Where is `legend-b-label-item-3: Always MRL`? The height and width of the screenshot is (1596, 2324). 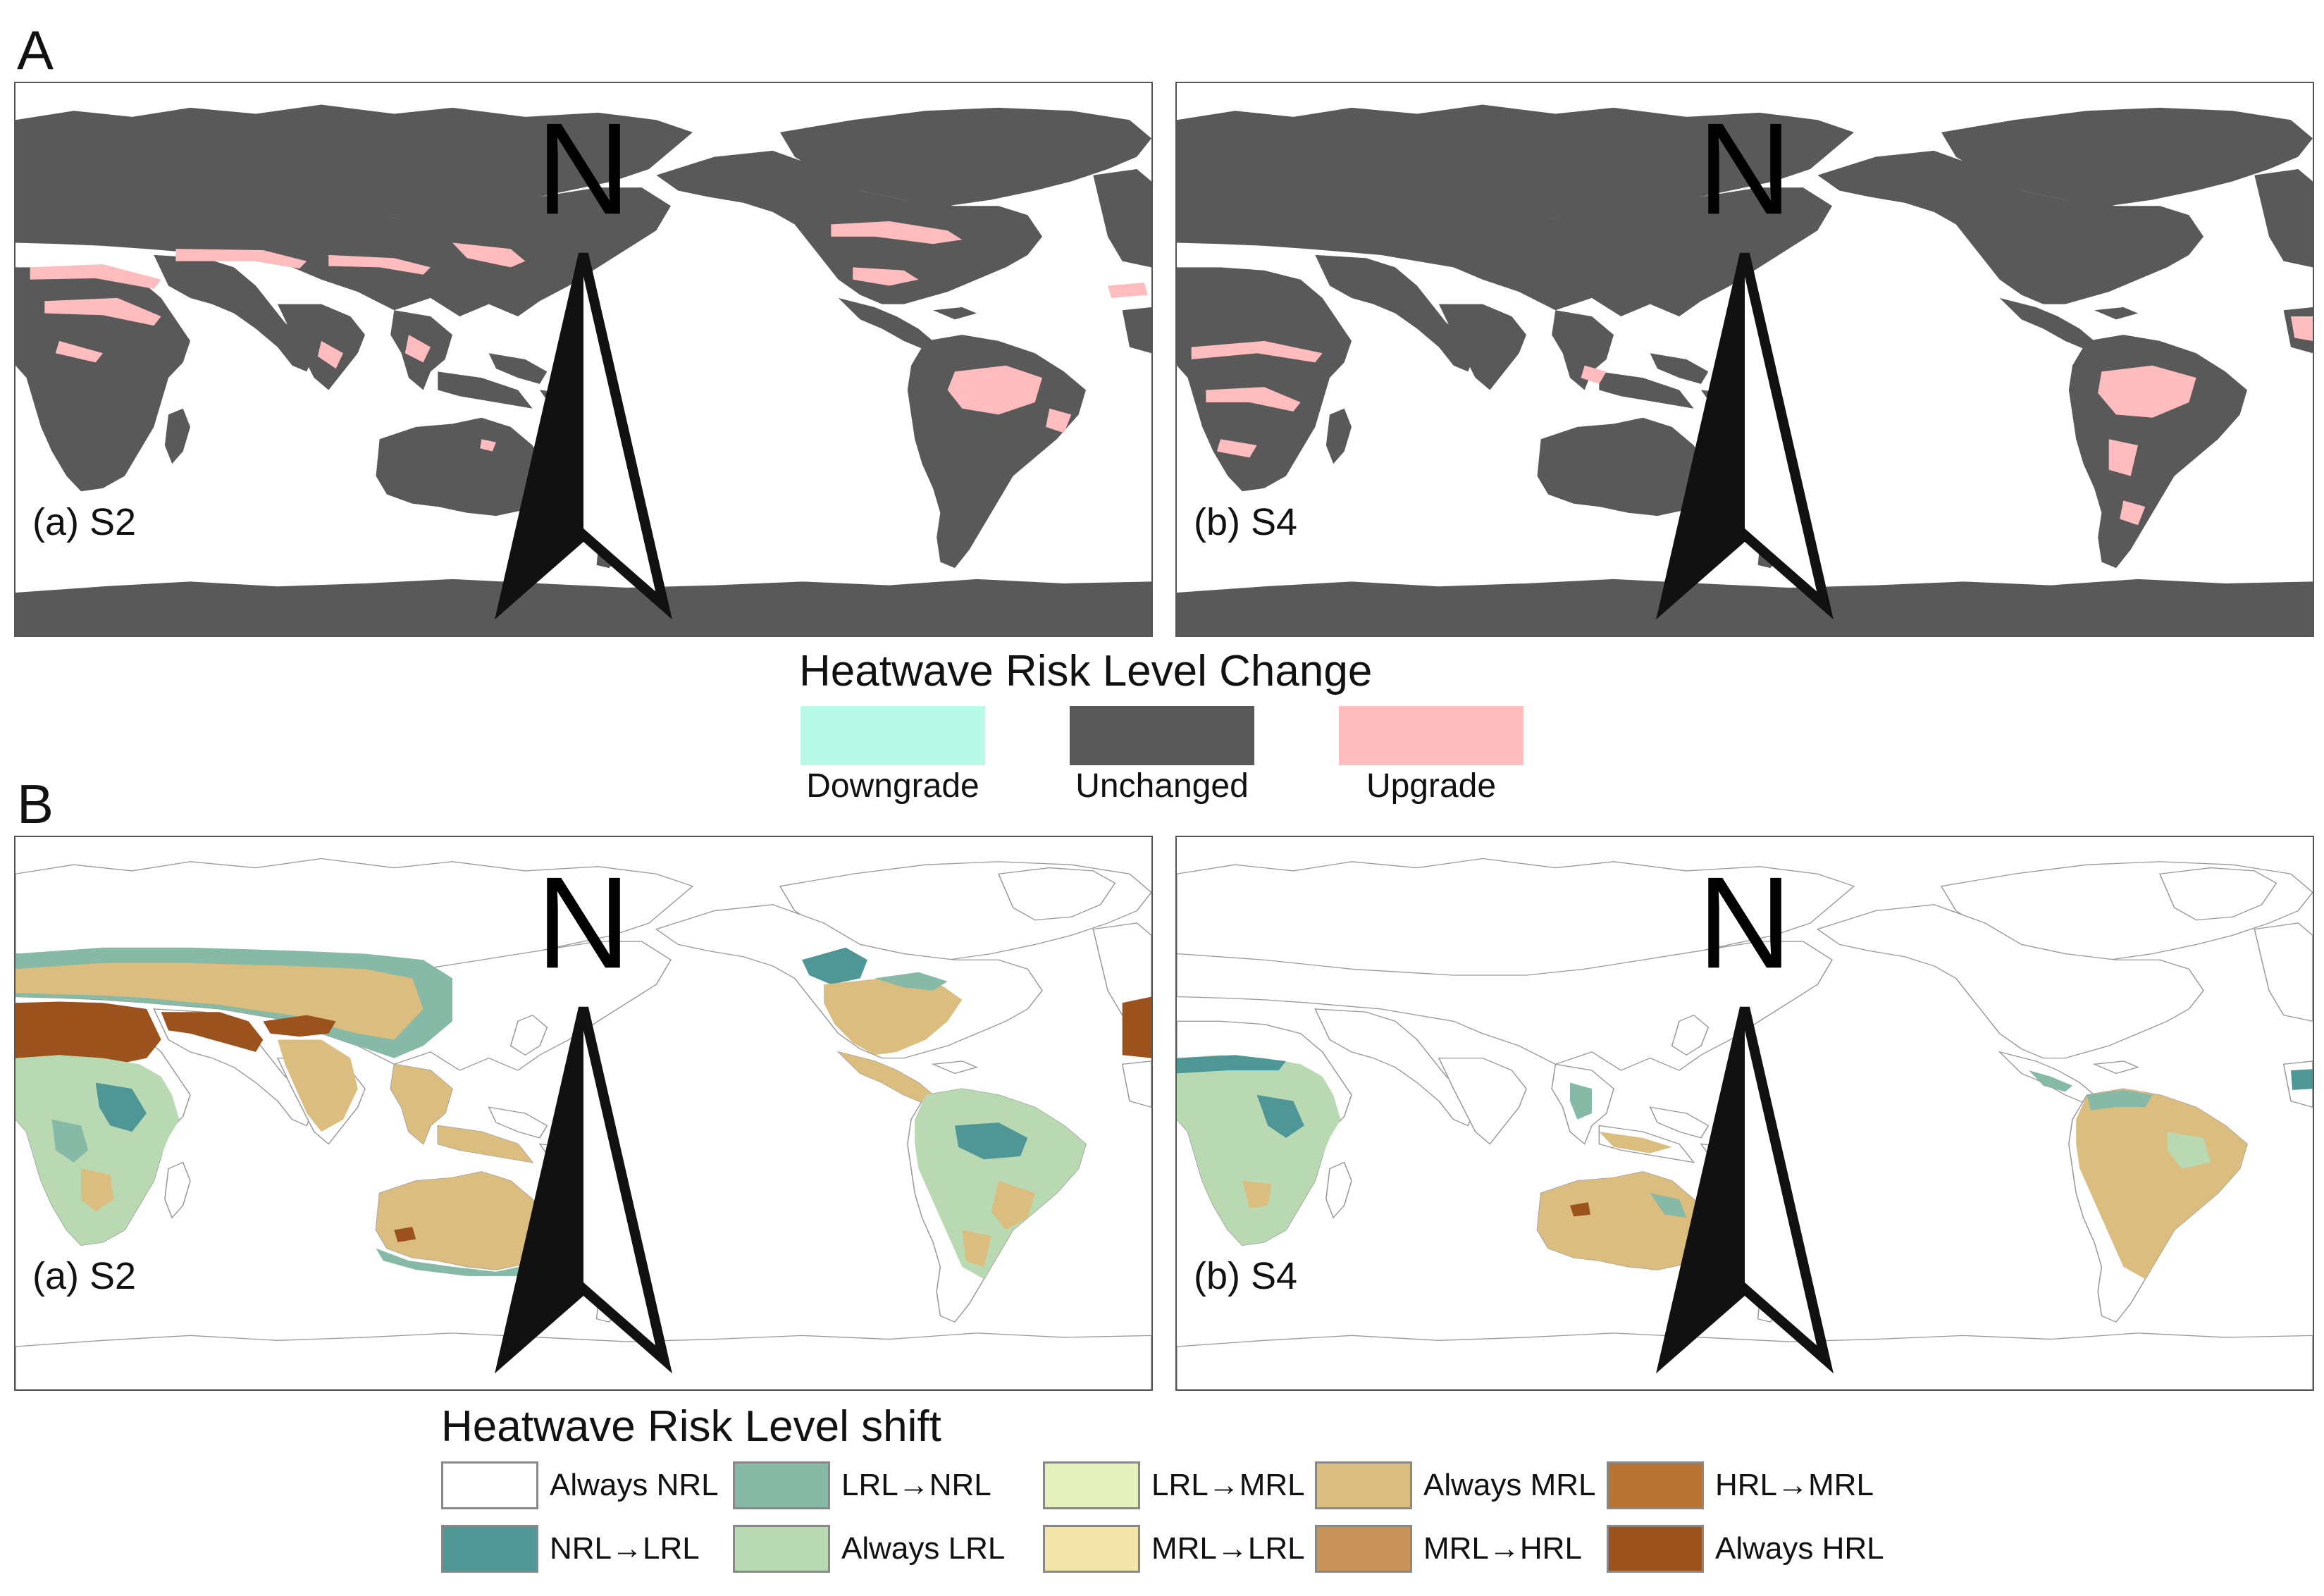
legend-b-label-item-3: Always MRL is located at coordinates (1509, 1485).